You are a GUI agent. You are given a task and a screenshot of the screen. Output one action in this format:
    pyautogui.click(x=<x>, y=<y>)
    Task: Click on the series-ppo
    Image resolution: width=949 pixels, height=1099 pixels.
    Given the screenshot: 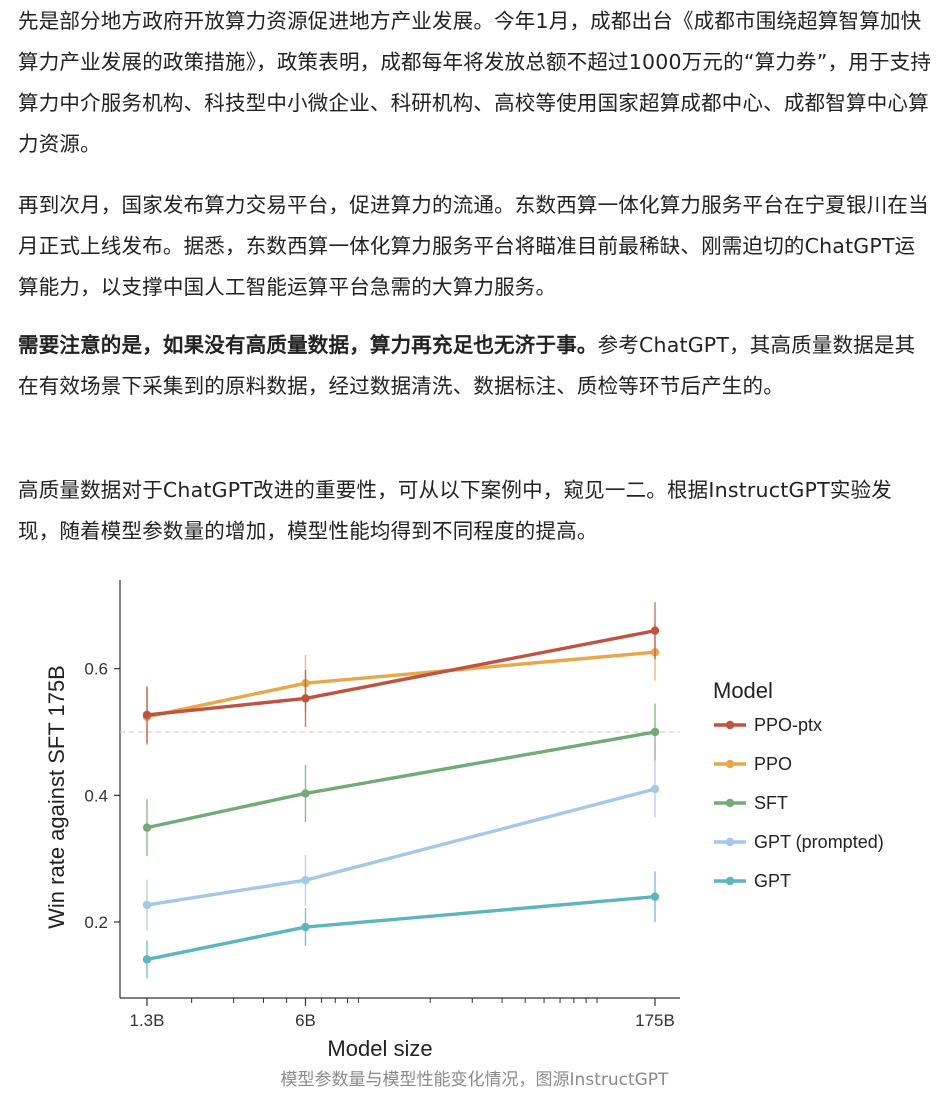 What is the action you would take?
    pyautogui.click(x=401, y=684)
    